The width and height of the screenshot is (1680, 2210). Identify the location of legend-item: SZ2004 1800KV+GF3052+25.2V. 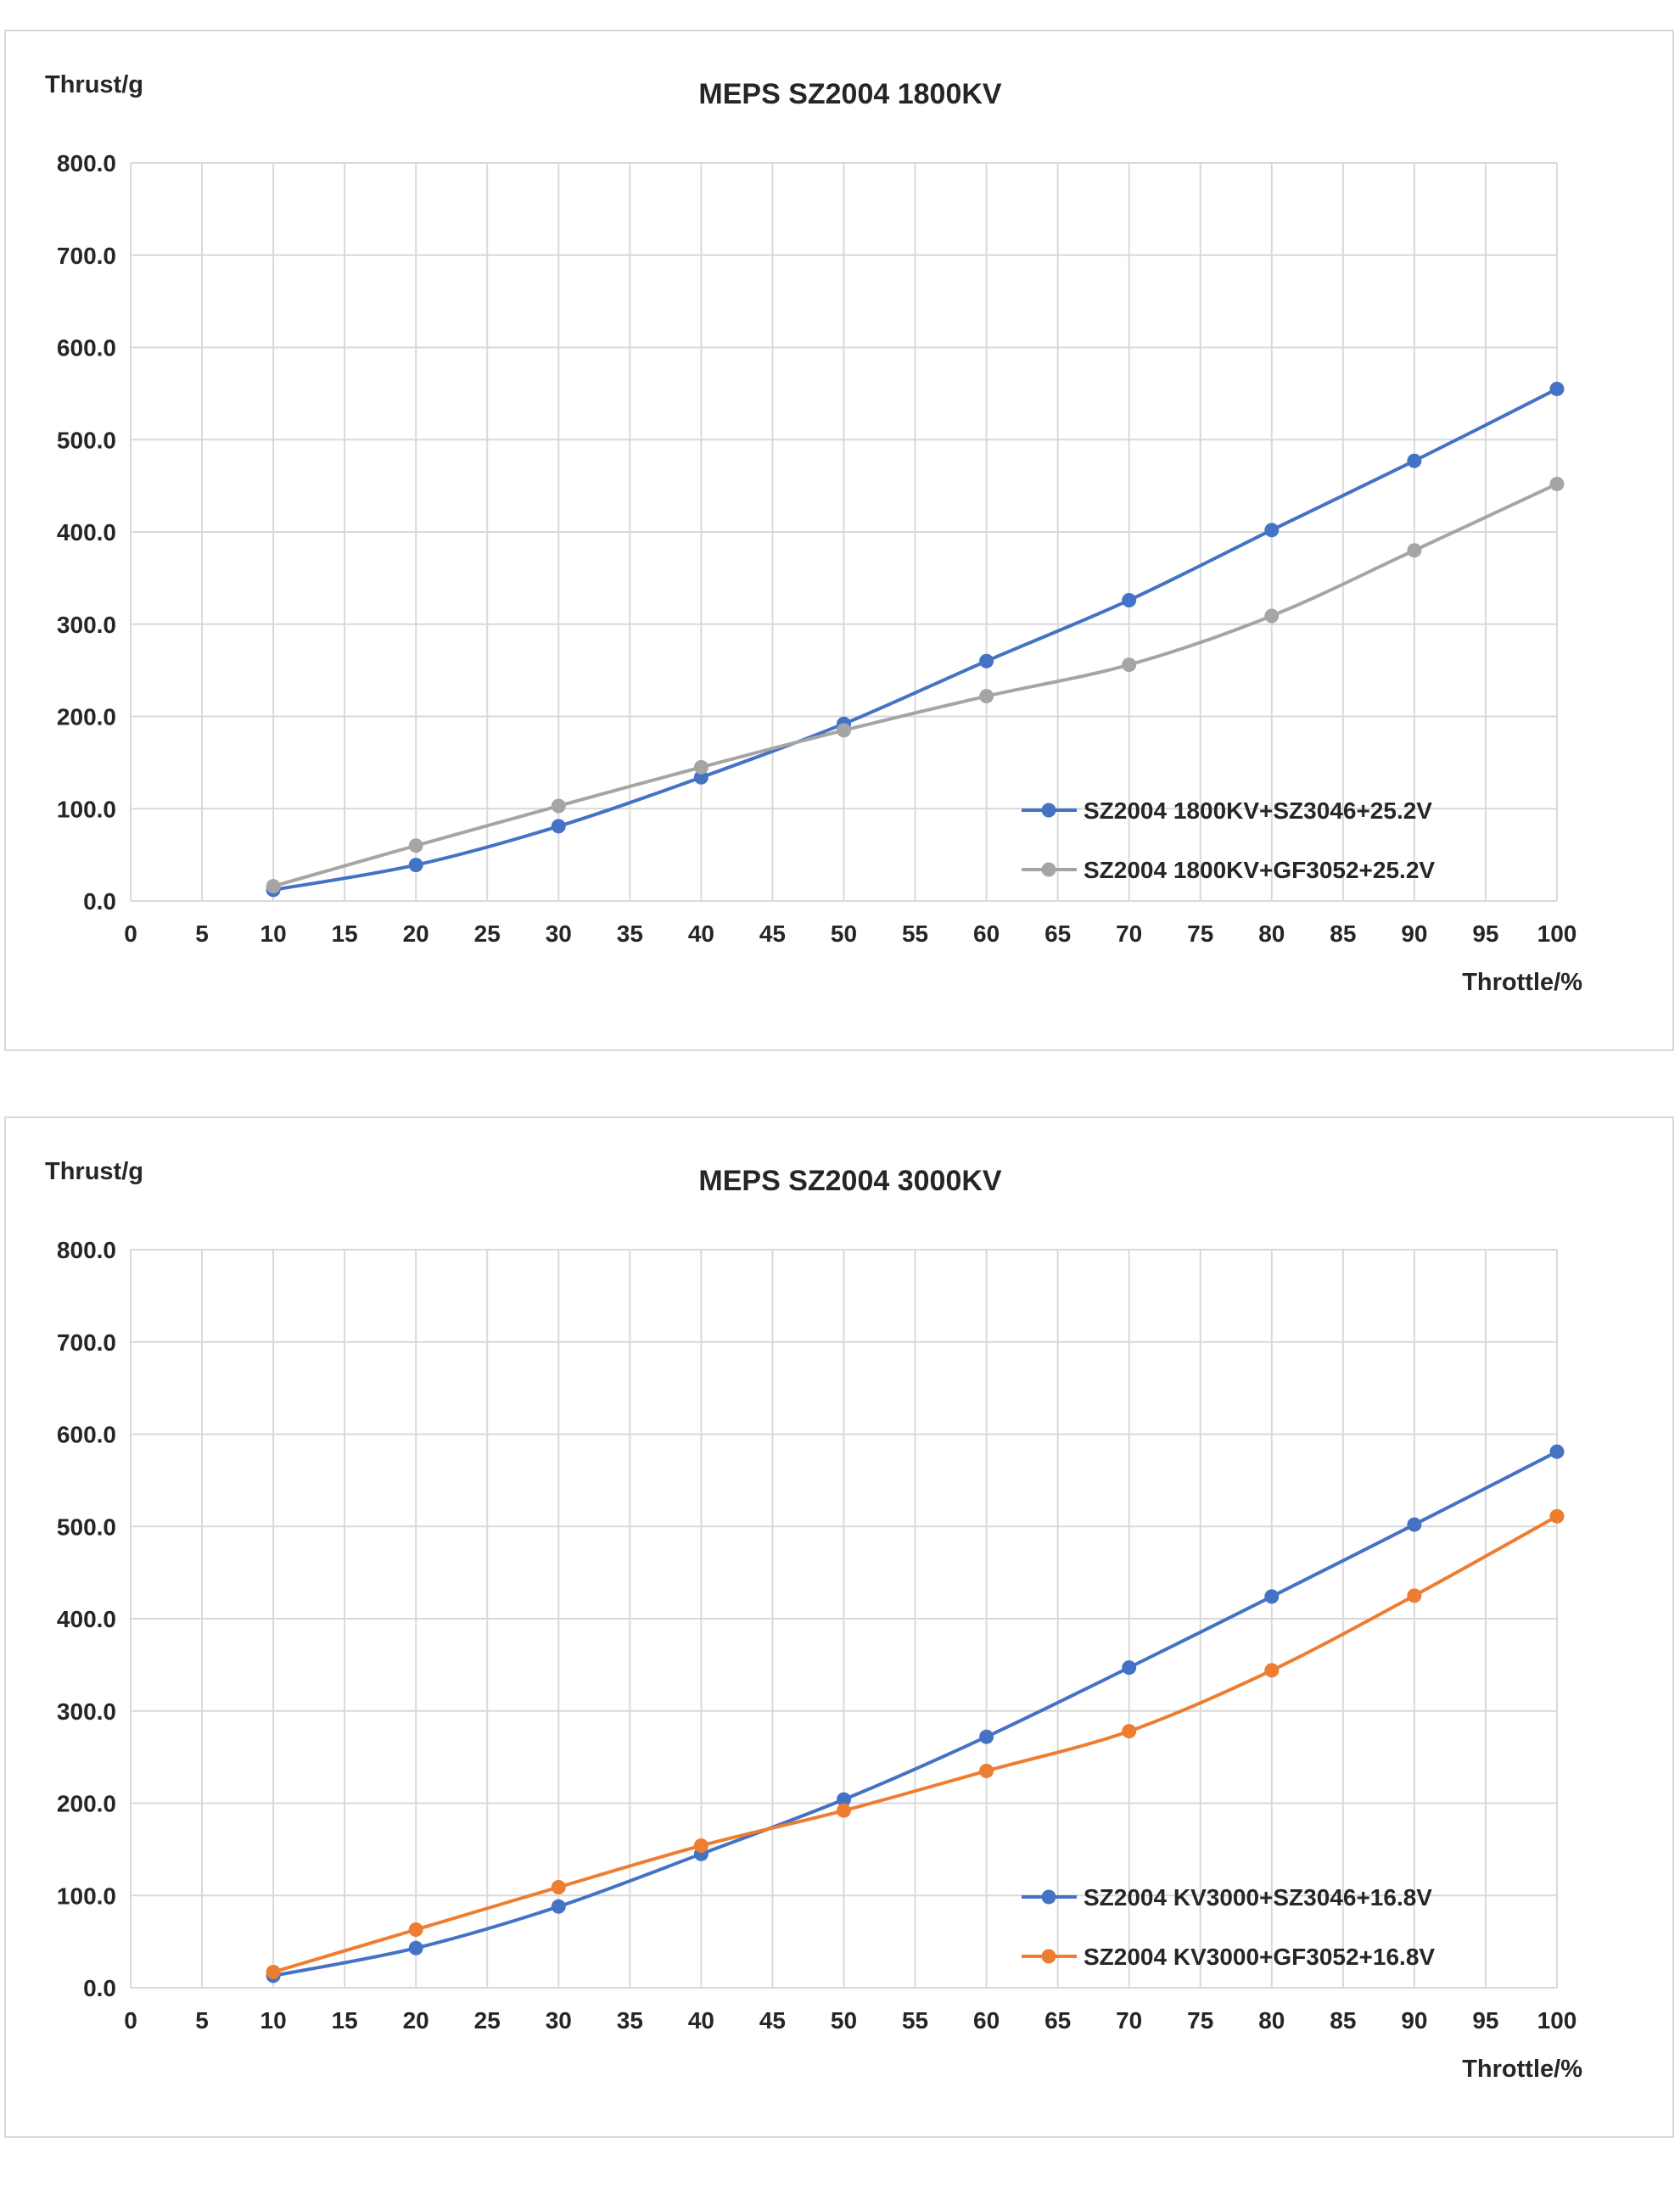
(1228, 870).